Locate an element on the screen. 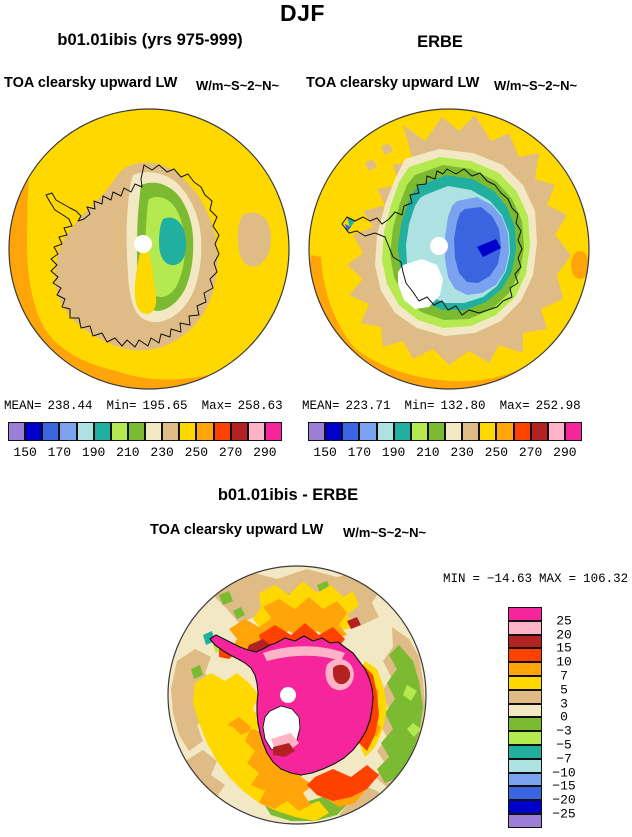 This screenshot has height=837, width=632. var-name-erbe: TOA clearsky upward LW is located at coordinates (393, 83).